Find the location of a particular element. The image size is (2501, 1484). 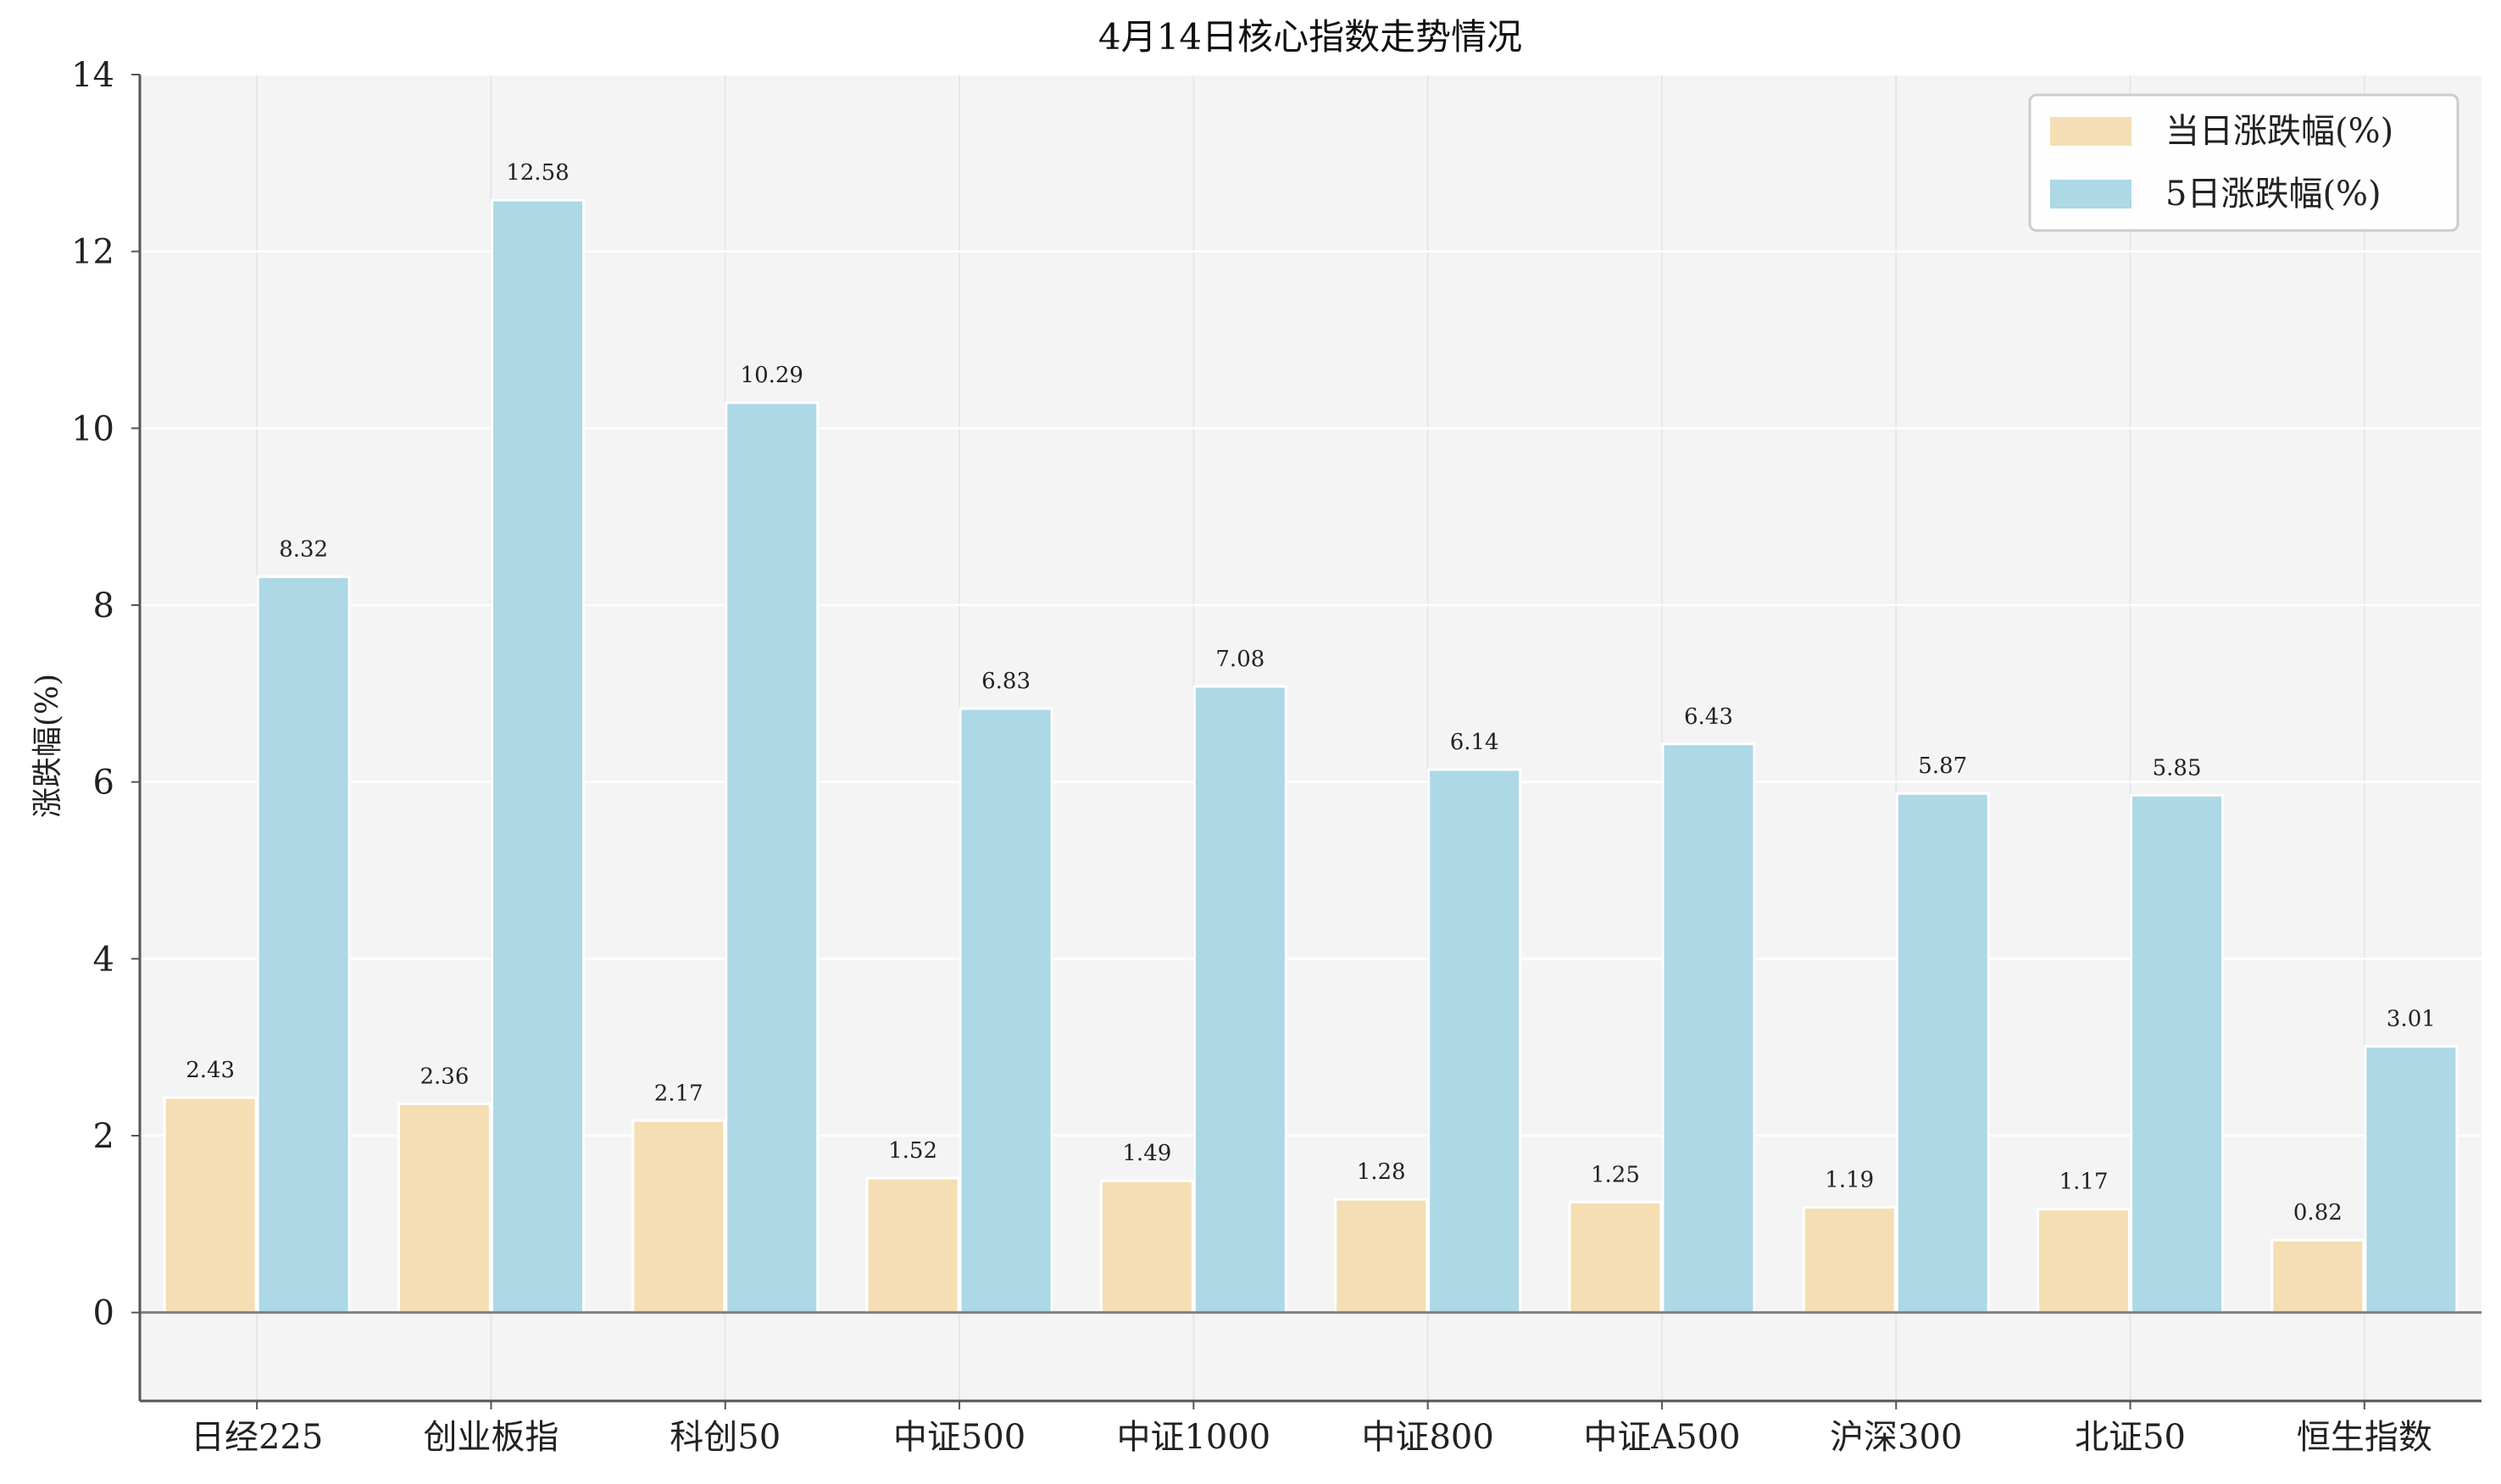

y-tick-label: 4 is located at coordinates (103, 960).